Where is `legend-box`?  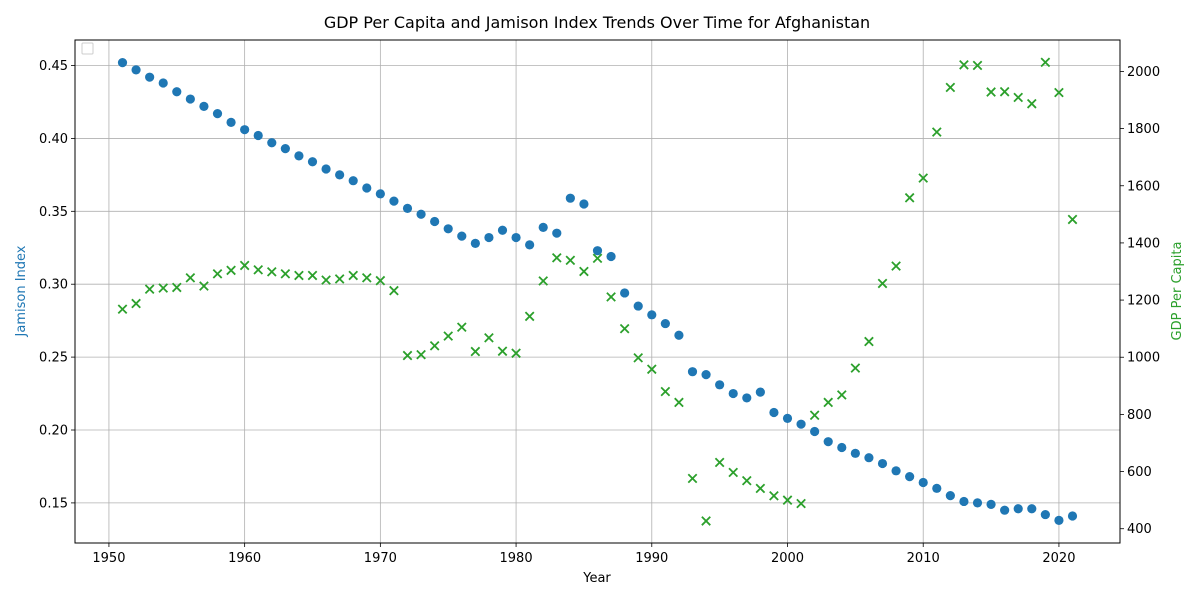 legend-box is located at coordinates (87, 48).